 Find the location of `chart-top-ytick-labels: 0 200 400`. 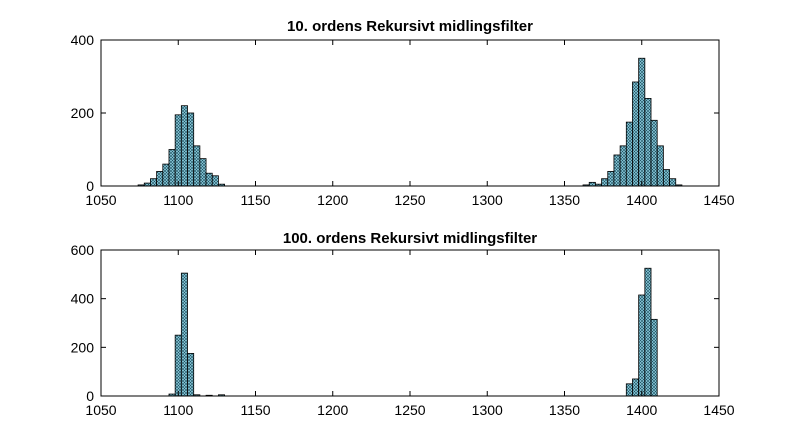

chart-top-ytick-labels: 0 200 400 is located at coordinates (83, 113).